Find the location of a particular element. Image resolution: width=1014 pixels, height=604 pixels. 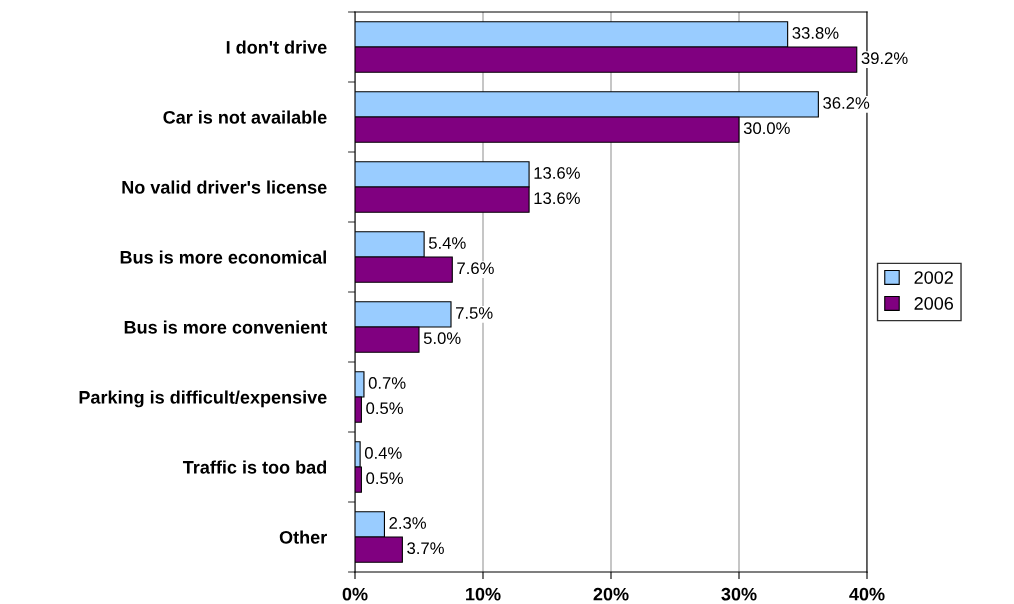

y-tick-label: I don't drive is located at coordinates (276, 47).